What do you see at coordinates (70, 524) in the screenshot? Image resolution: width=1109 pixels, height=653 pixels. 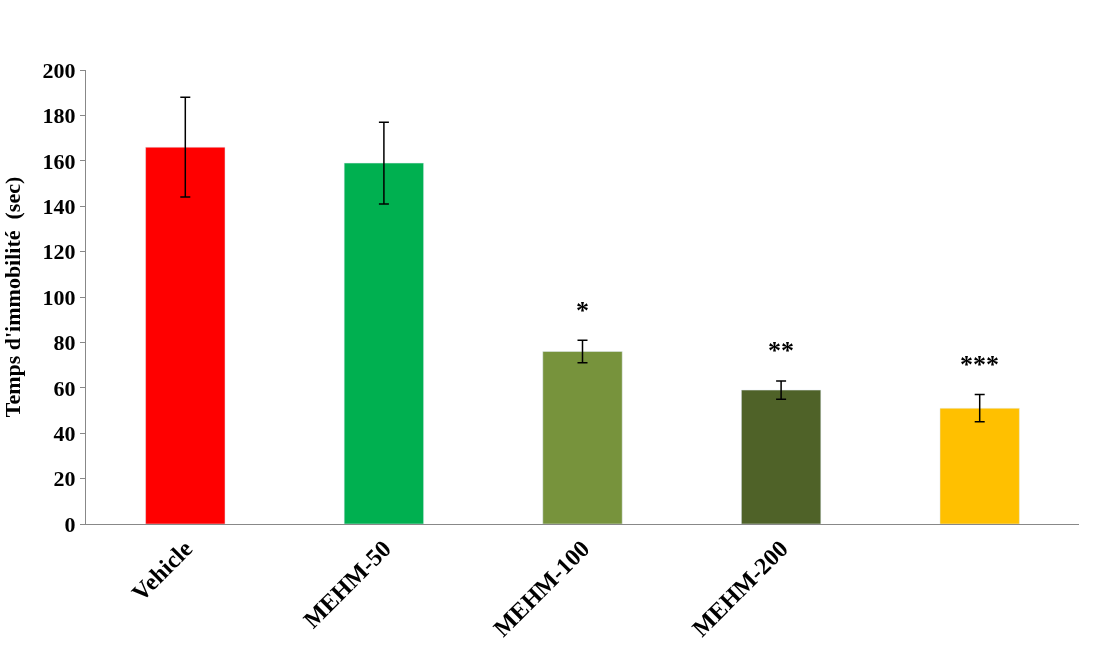 I see `y-tick-label: 0` at bounding box center [70, 524].